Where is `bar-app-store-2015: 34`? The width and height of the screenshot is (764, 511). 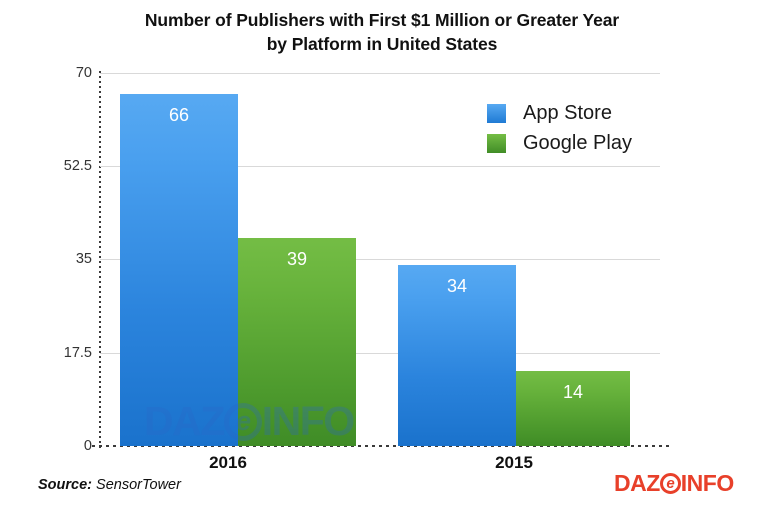 bar-app-store-2015: 34 is located at coordinates (457, 355).